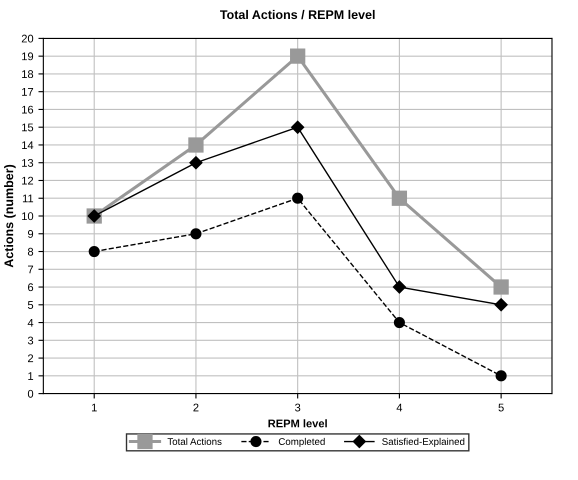 This screenshot has width=578, height=480. What do you see at coordinates (28, 145) in the screenshot?
I see `y-tick-label: 14` at bounding box center [28, 145].